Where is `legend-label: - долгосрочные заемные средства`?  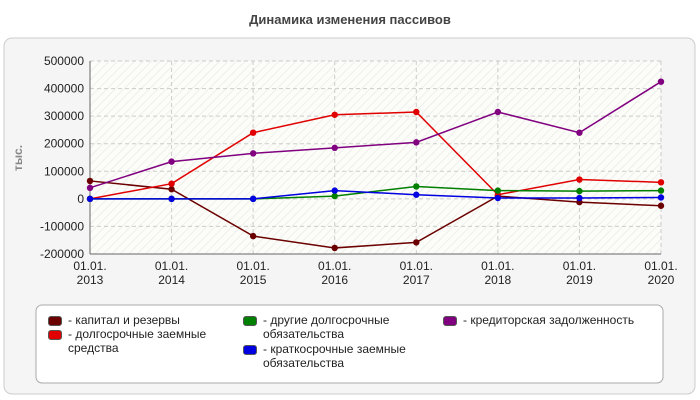 legend-label: - долгосрочные заемные средства is located at coordinates (137, 341).